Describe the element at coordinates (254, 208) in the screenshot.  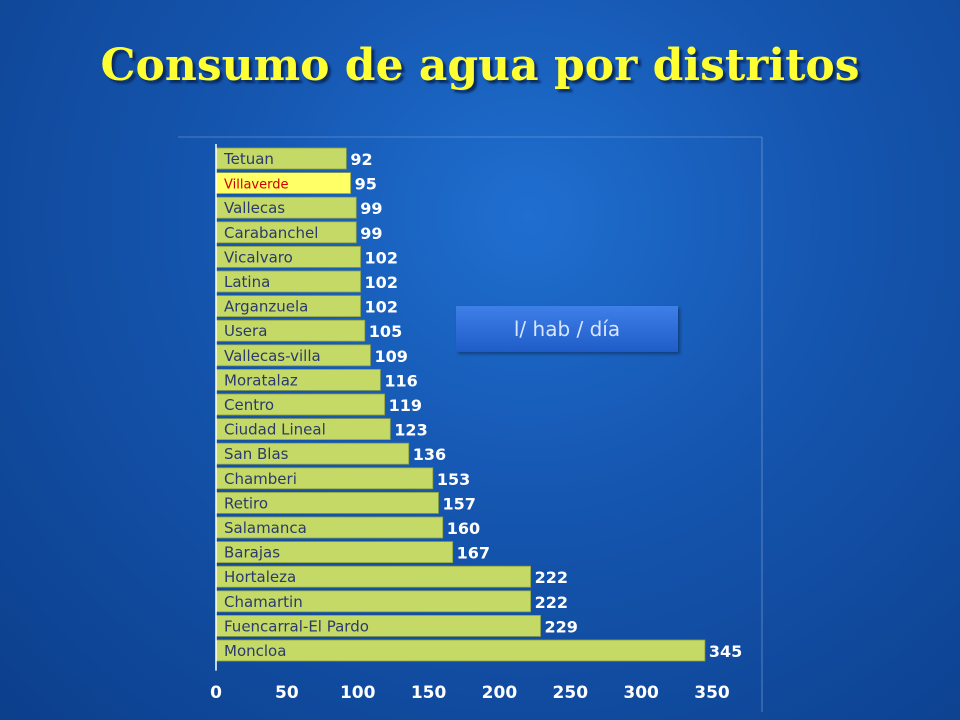
I see `bar-label: Vallecas` at that location.